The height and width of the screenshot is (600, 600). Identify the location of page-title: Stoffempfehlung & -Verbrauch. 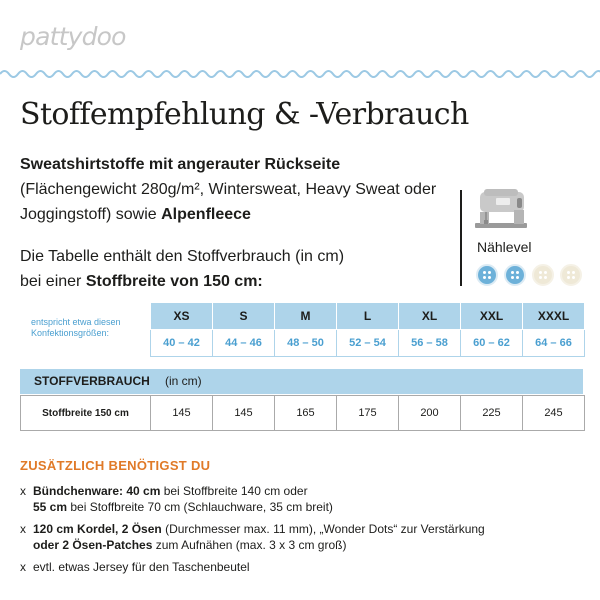
(244, 114).